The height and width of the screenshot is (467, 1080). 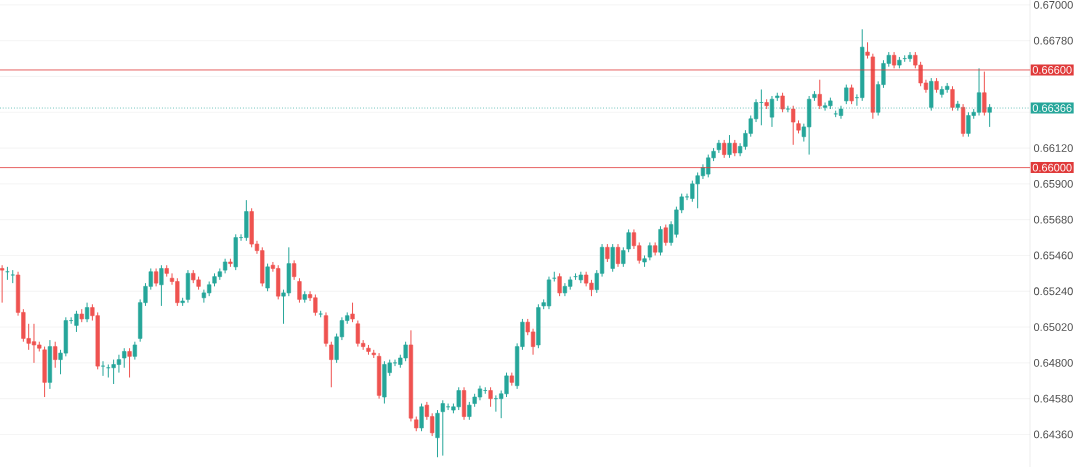 What do you see at coordinates (1052, 70) in the screenshot?
I see `ref-line-label: 0.66600` at bounding box center [1052, 70].